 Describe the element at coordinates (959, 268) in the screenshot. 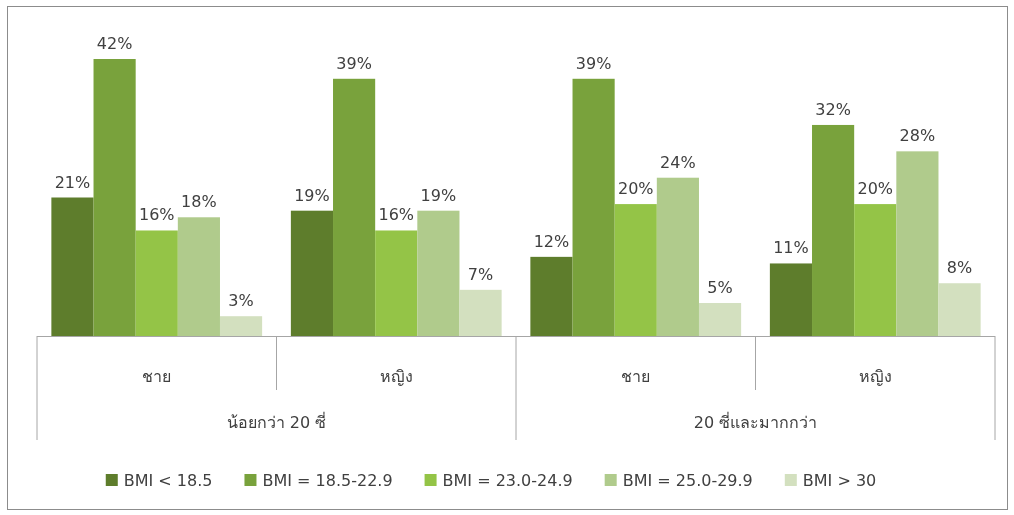

I see `data-label: 8%` at that location.